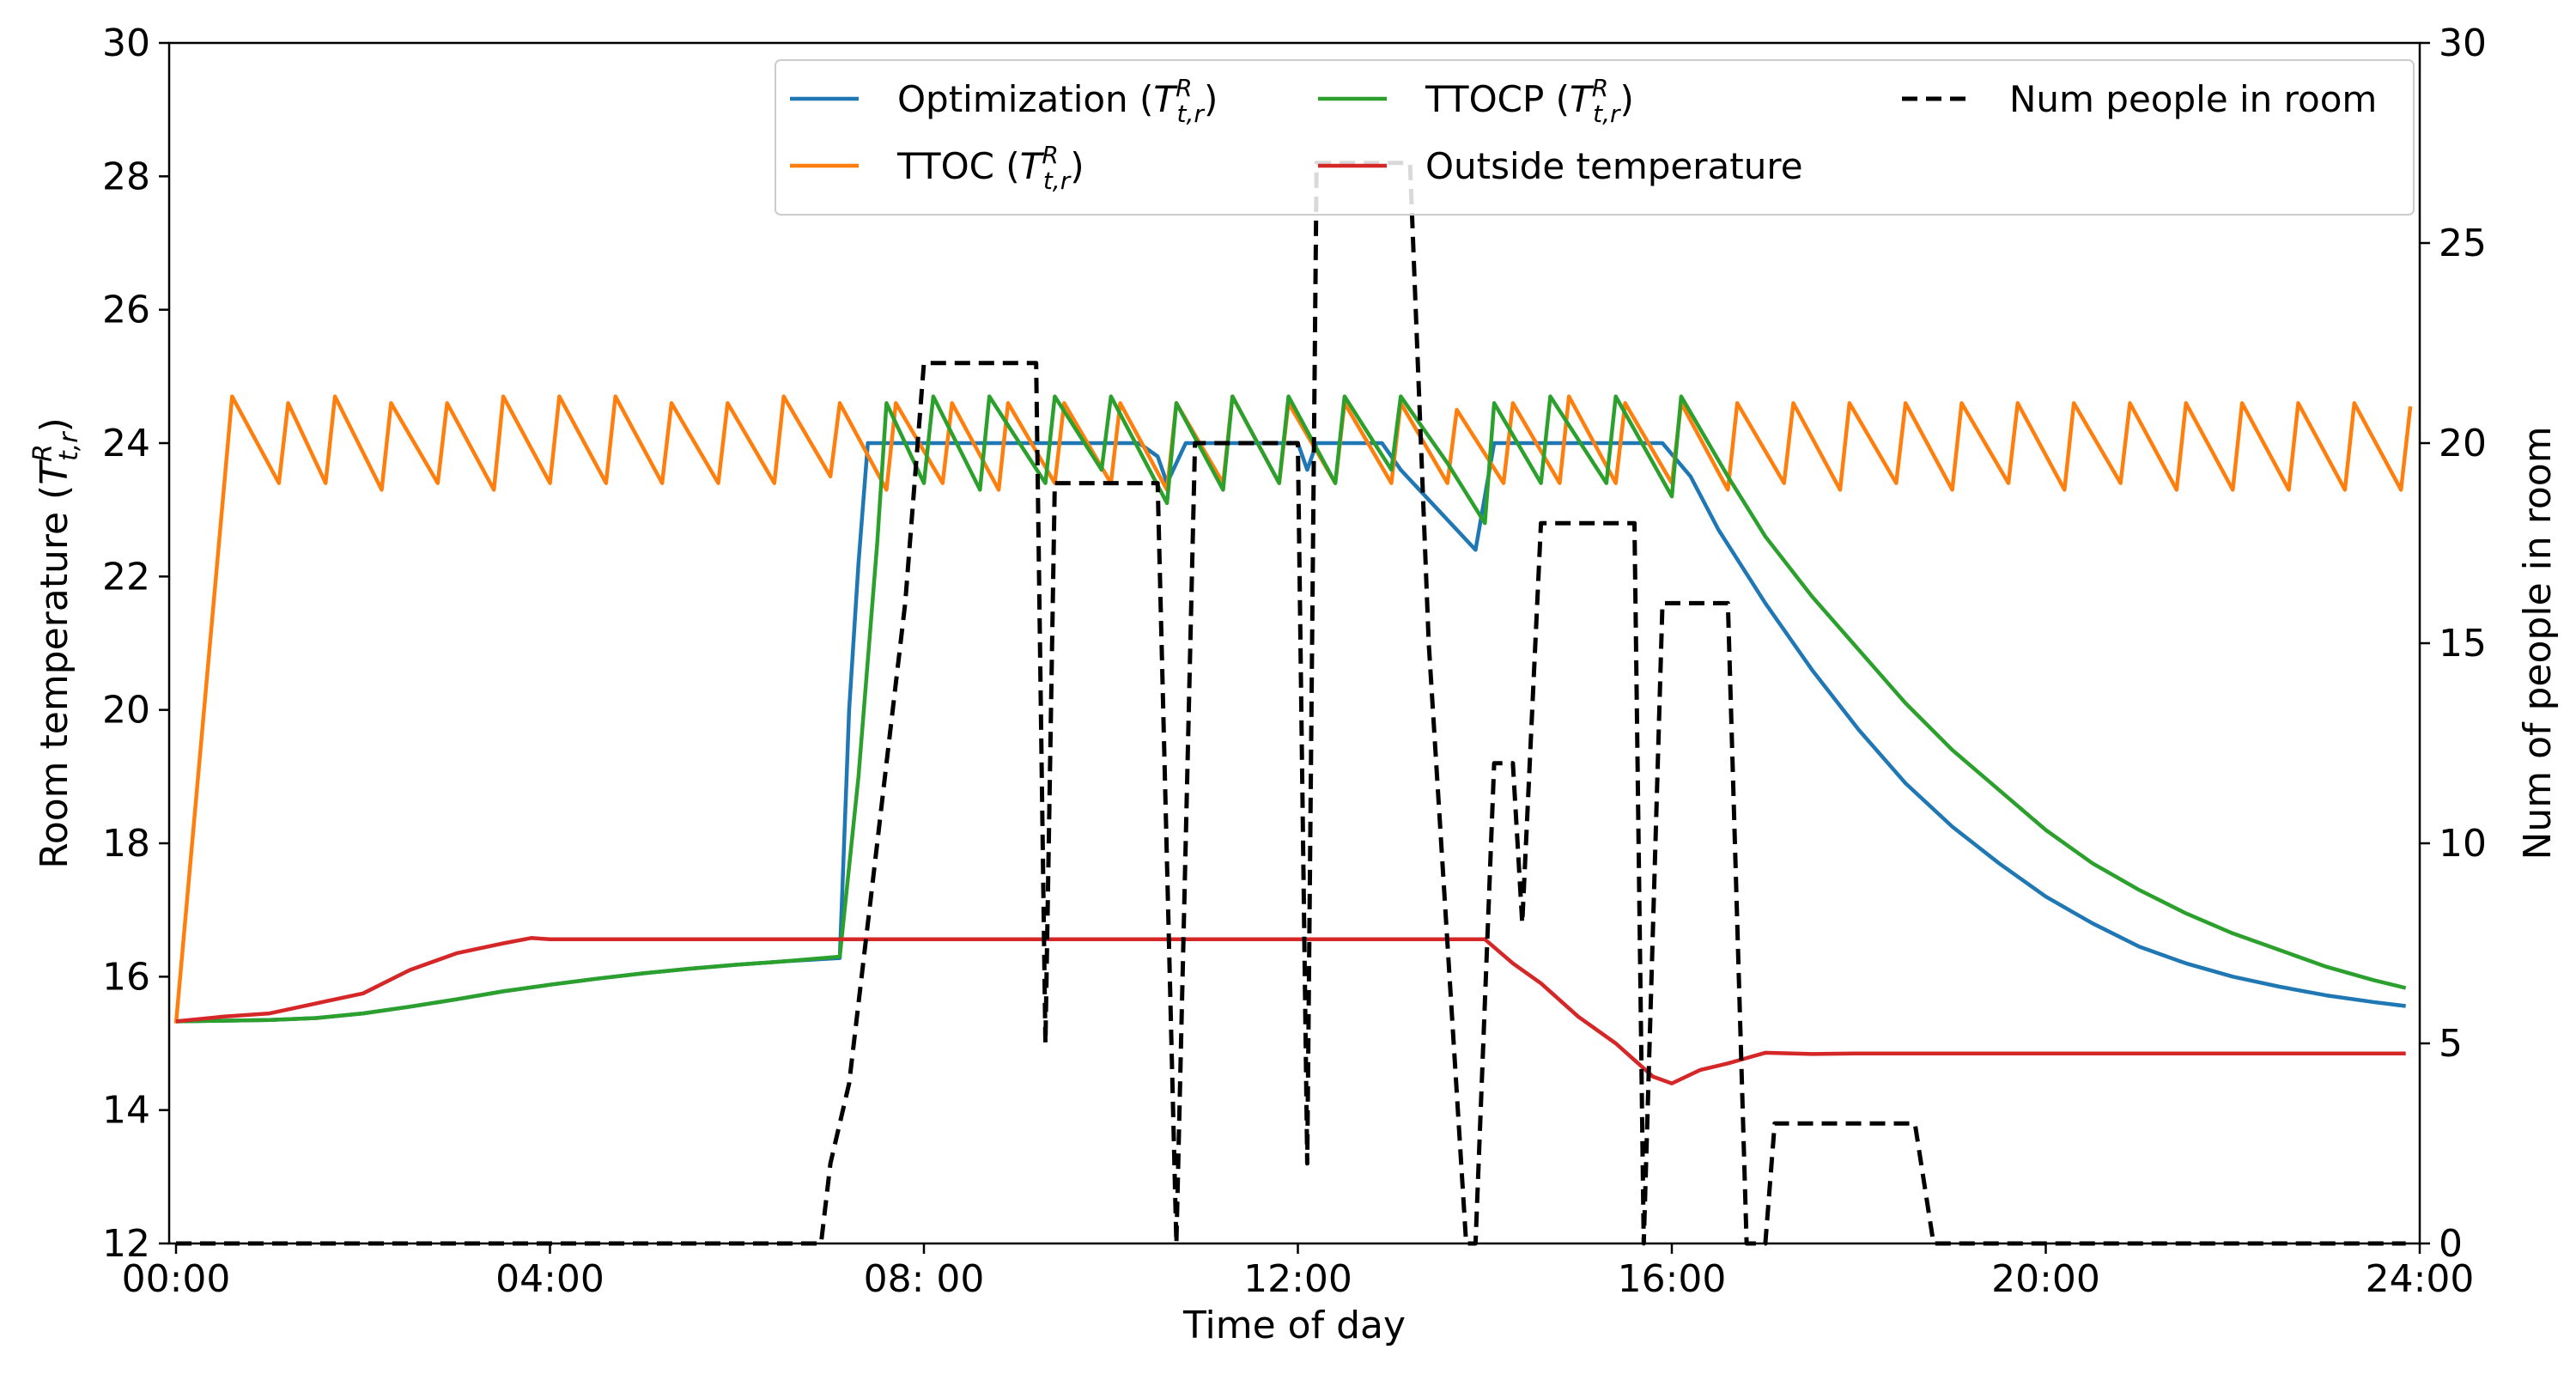 The height and width of the screenshot is (1374, 2576). I want to click on y-left-tick-label: 12, so click(126, 1244).